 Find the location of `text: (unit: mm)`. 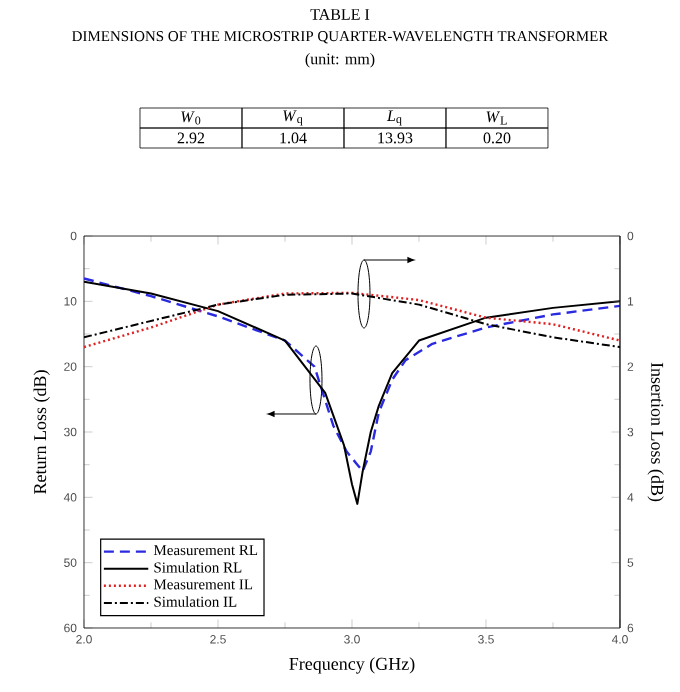

text: (unit: mm) is located at coordinates (340, 60).